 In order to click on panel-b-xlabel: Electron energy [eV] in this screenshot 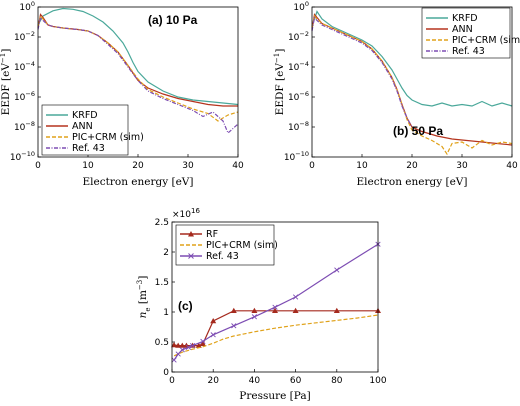, I will do `click(412, 182)`.